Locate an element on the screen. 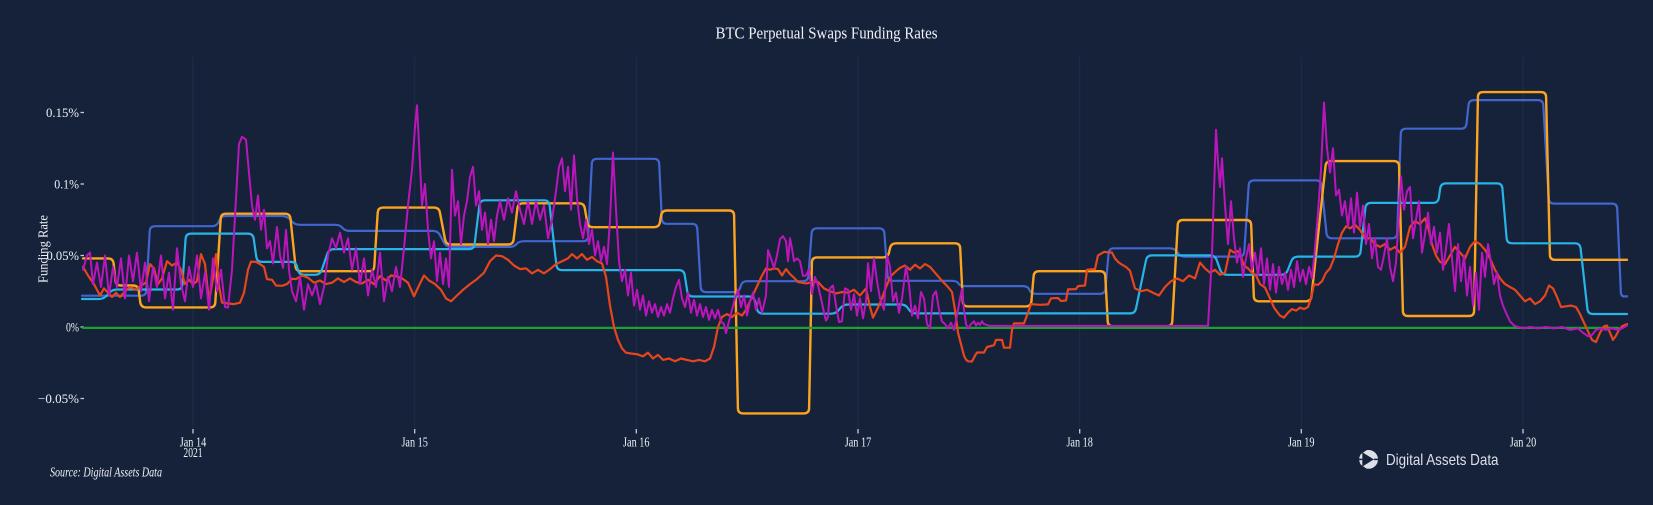 The height and width of the screenshot is (505, 1653). svg-text: Jan 19 is located at coordinates (1301, 443).